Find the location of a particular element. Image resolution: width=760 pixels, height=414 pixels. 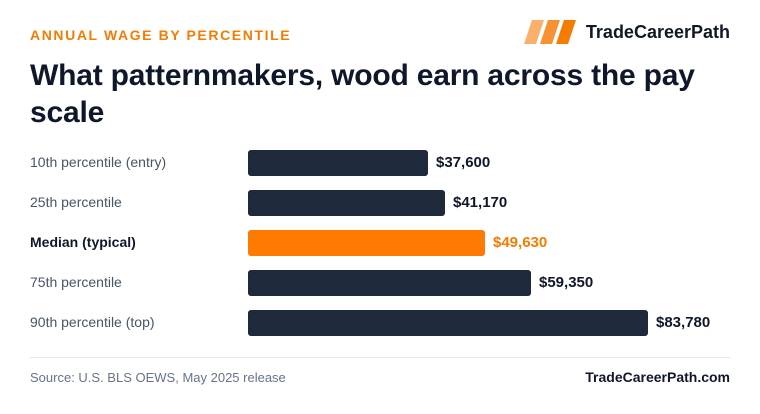

category-label: 75th percentile is located at coordinates (76, 282).